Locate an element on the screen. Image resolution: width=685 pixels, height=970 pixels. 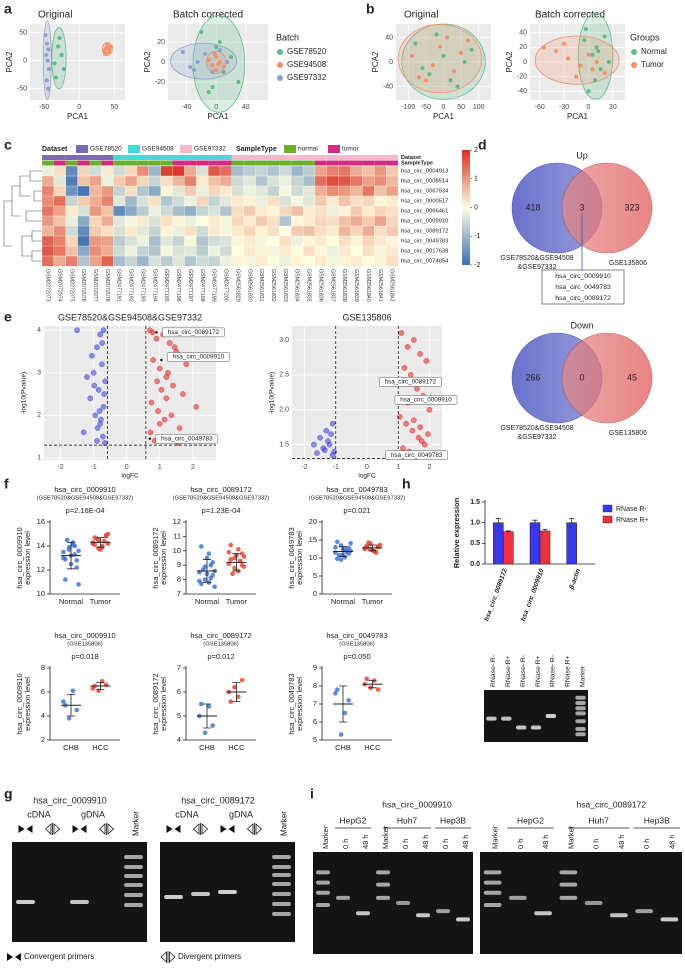
gel is located at coordinates (393, 903).